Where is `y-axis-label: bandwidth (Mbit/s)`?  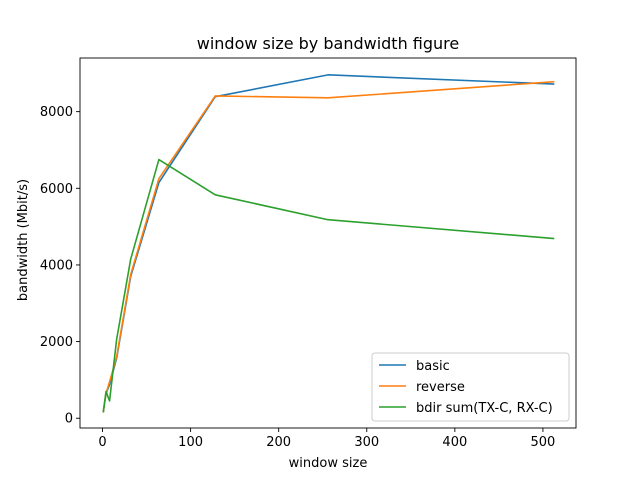 y-axis-label: bandwidth (Mbit/s) is located at coordinates (23, 240).